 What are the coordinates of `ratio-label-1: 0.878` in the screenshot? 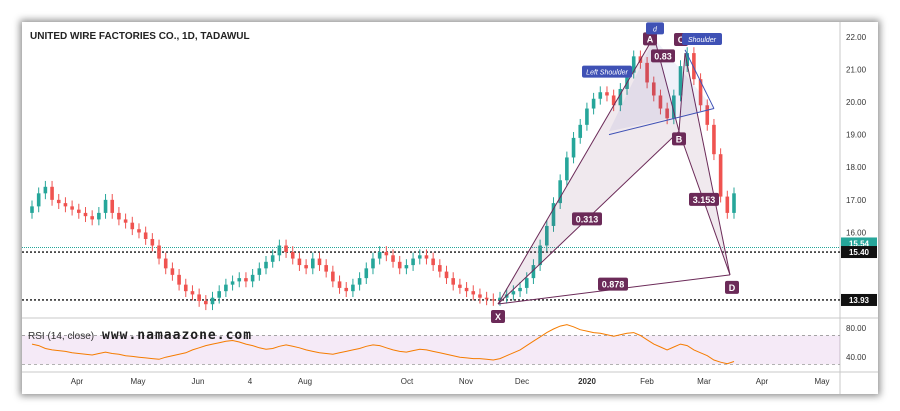 It's located at (613, 285).